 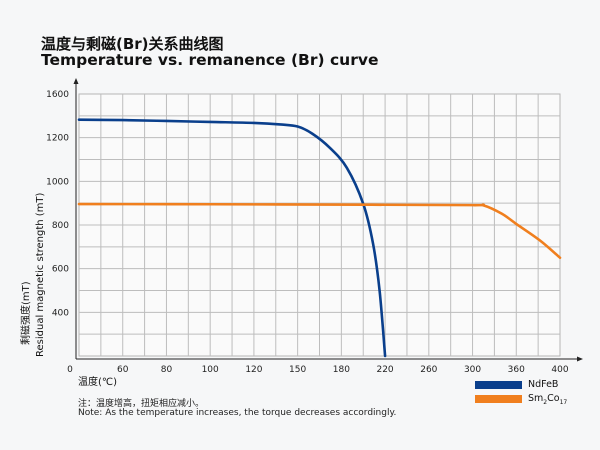 What do you see at coordinates (57, 139) in the screenshot?
I see `y-tick-label: 1200` at bounding box center [57, 139].